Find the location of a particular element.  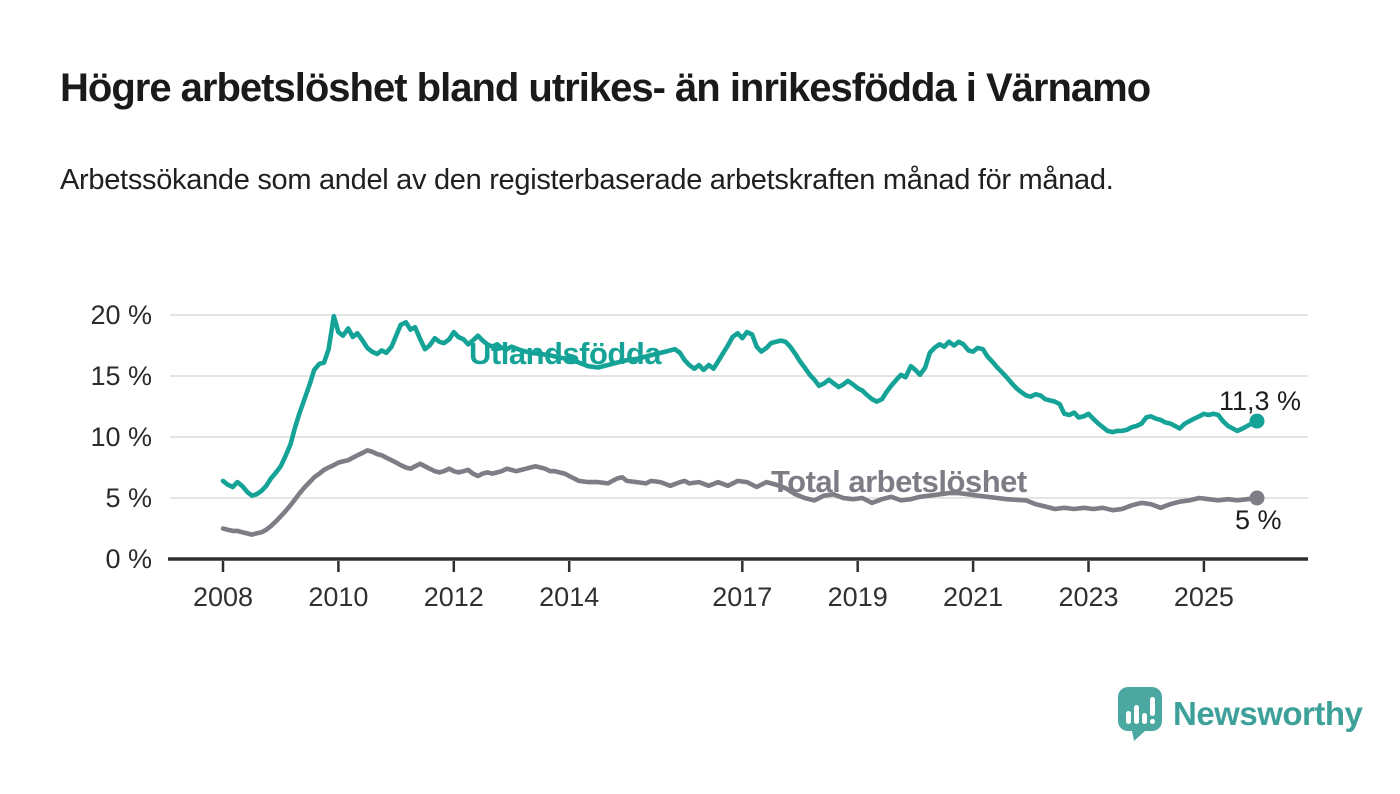

y-tick-label: 5 % is located at coordinates (128, 498).